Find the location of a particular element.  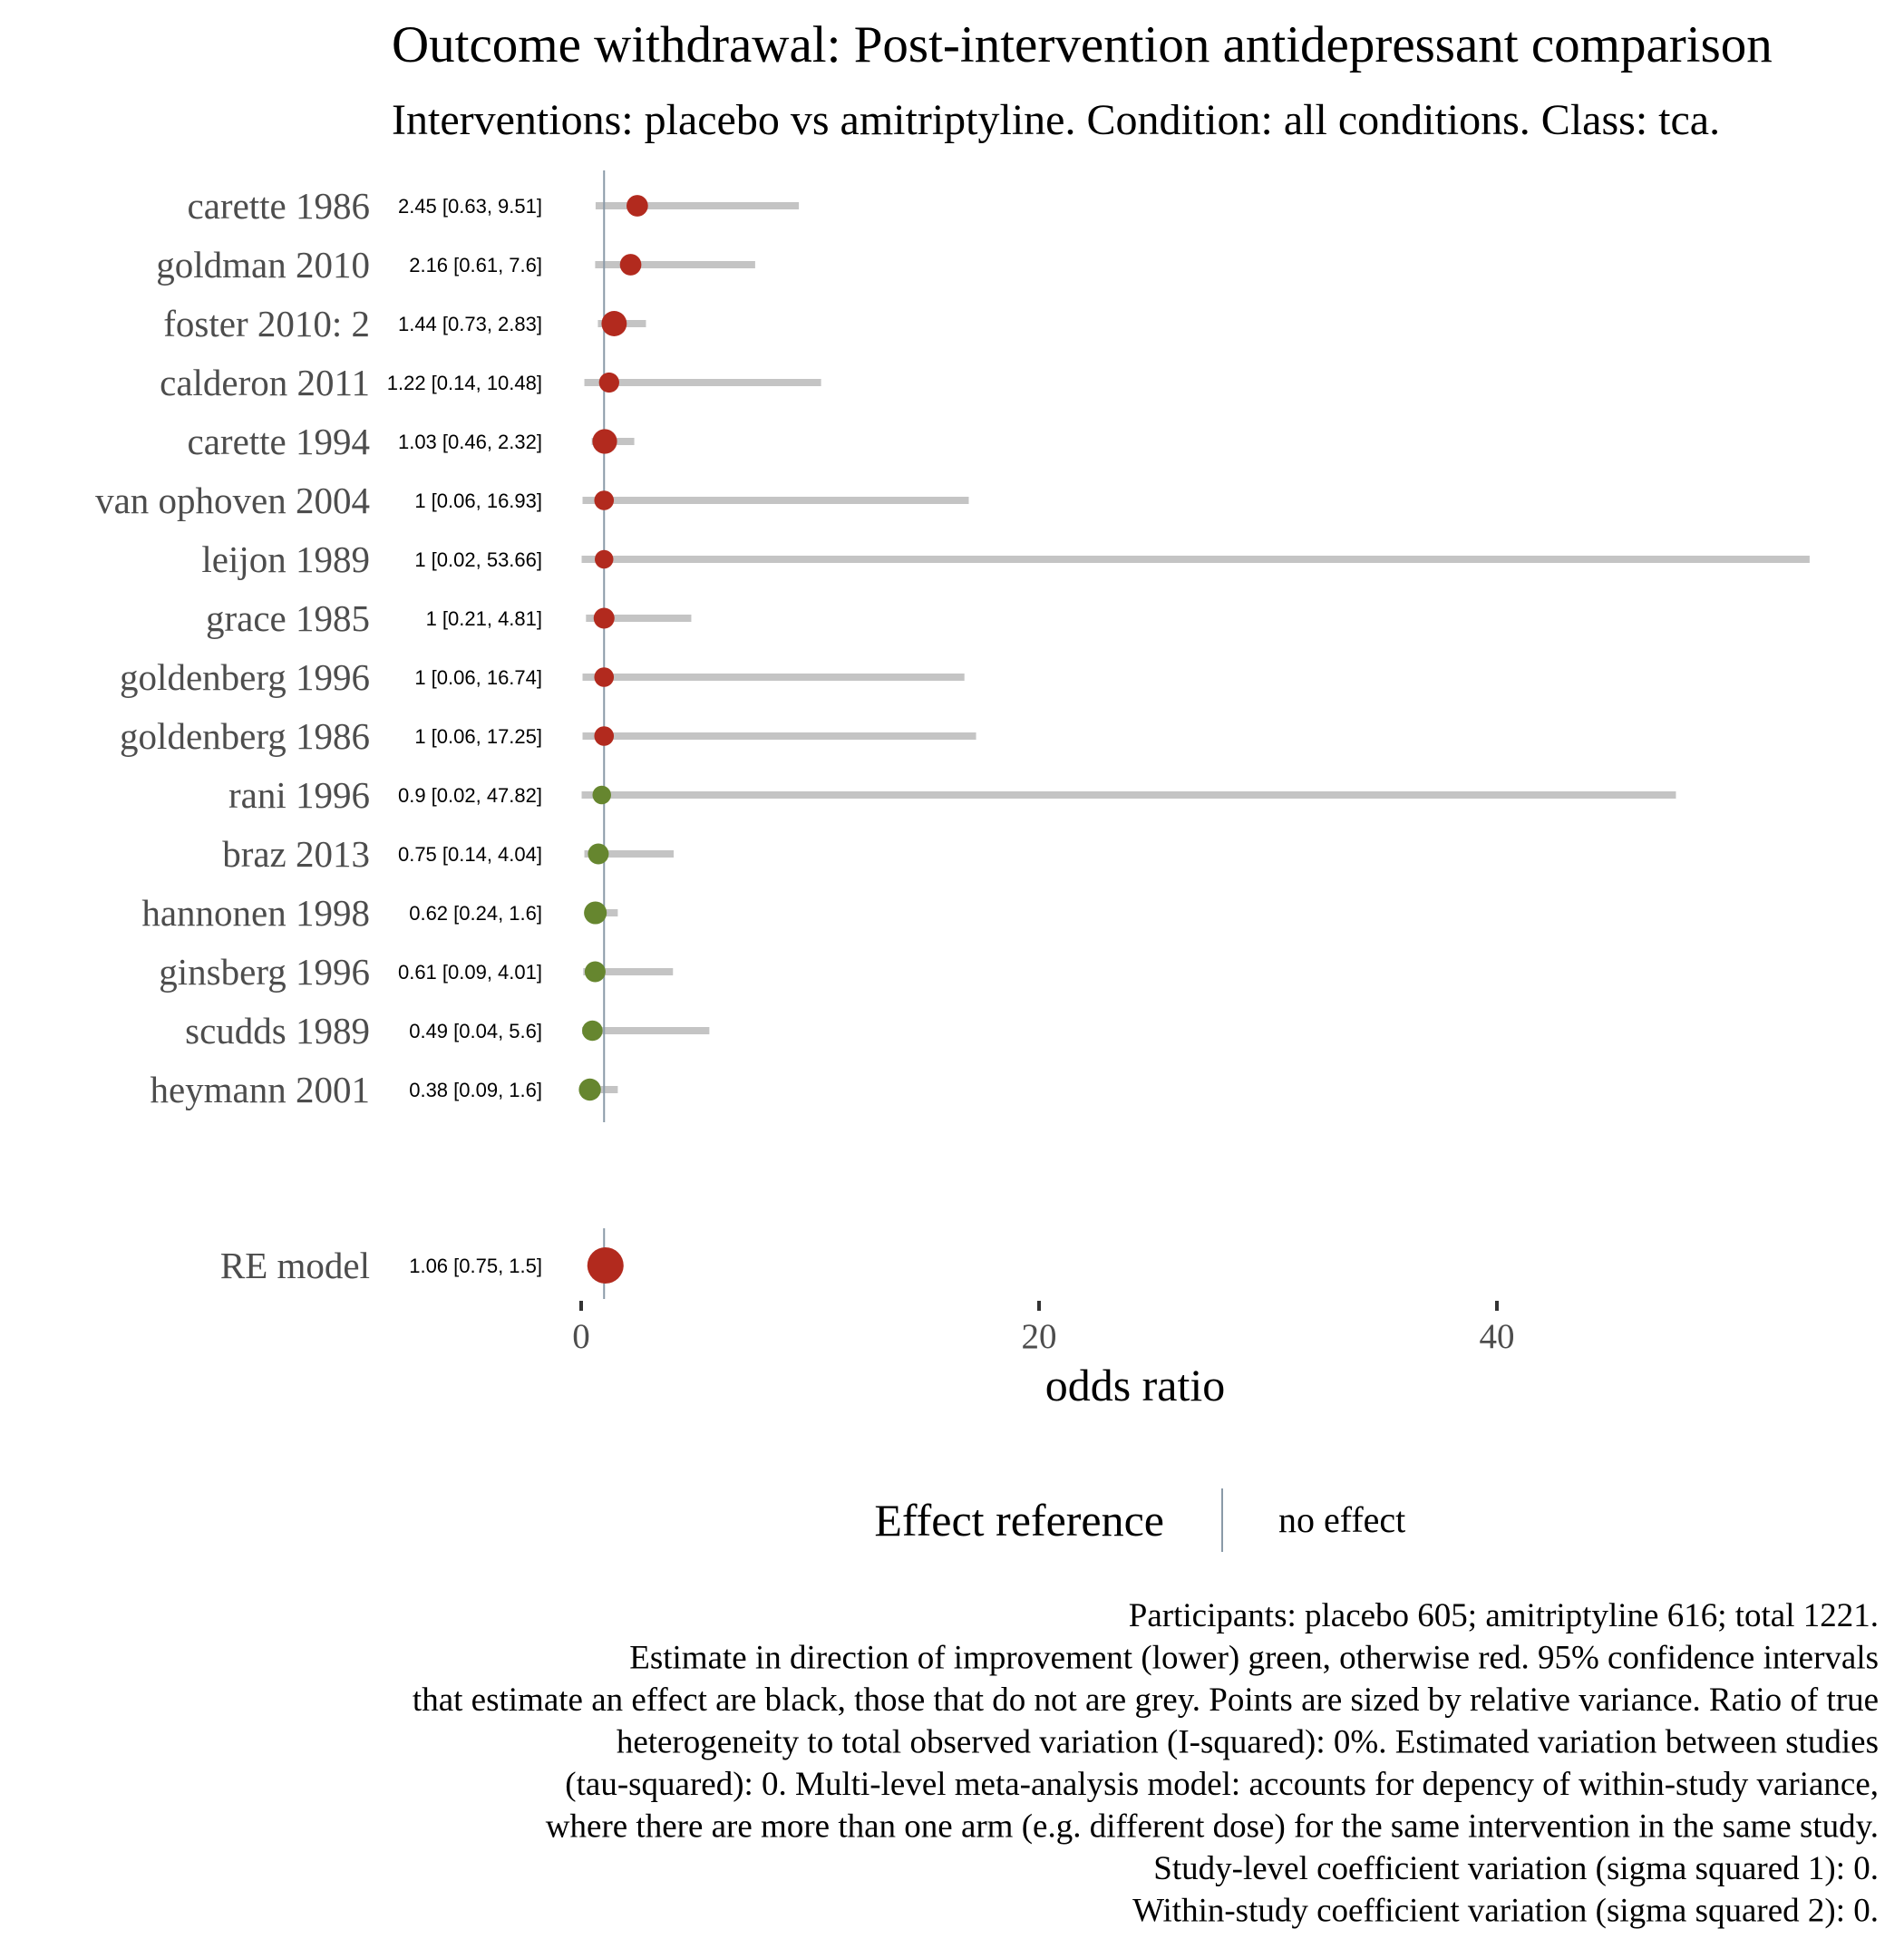

study-label: heymann 2001 is located at coordinates (260, 1089).